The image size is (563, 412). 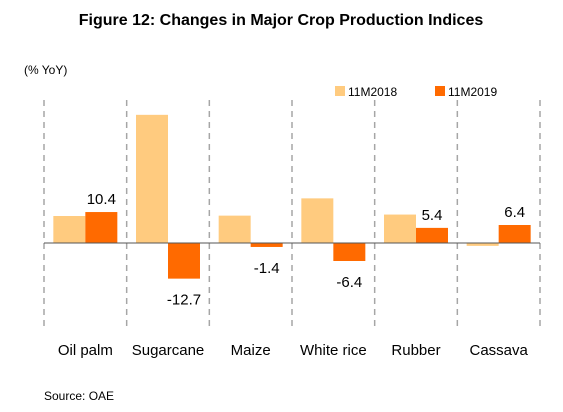 I want to click on legend-label-11m2018: 11M2018, so click(x=372, y=92).